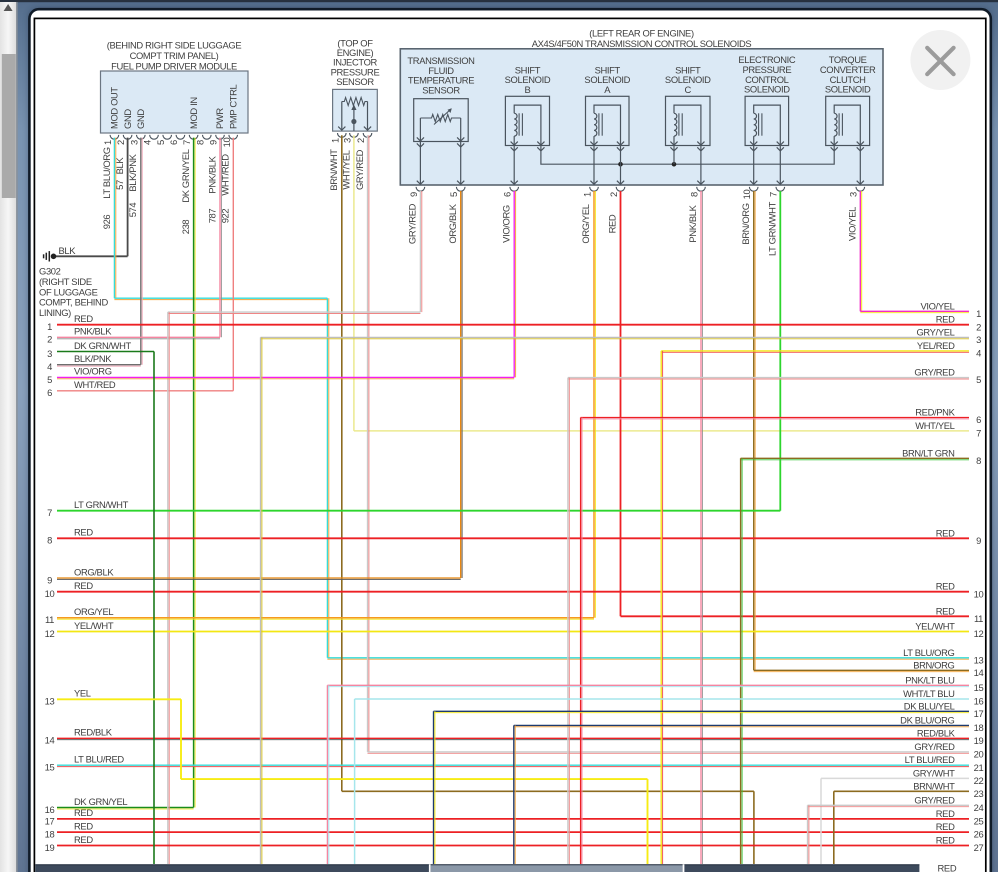  What do you see at coordinates (979, 767) in the screenshot?
I see `svg-text: 21` at bounding box center [979, 767].